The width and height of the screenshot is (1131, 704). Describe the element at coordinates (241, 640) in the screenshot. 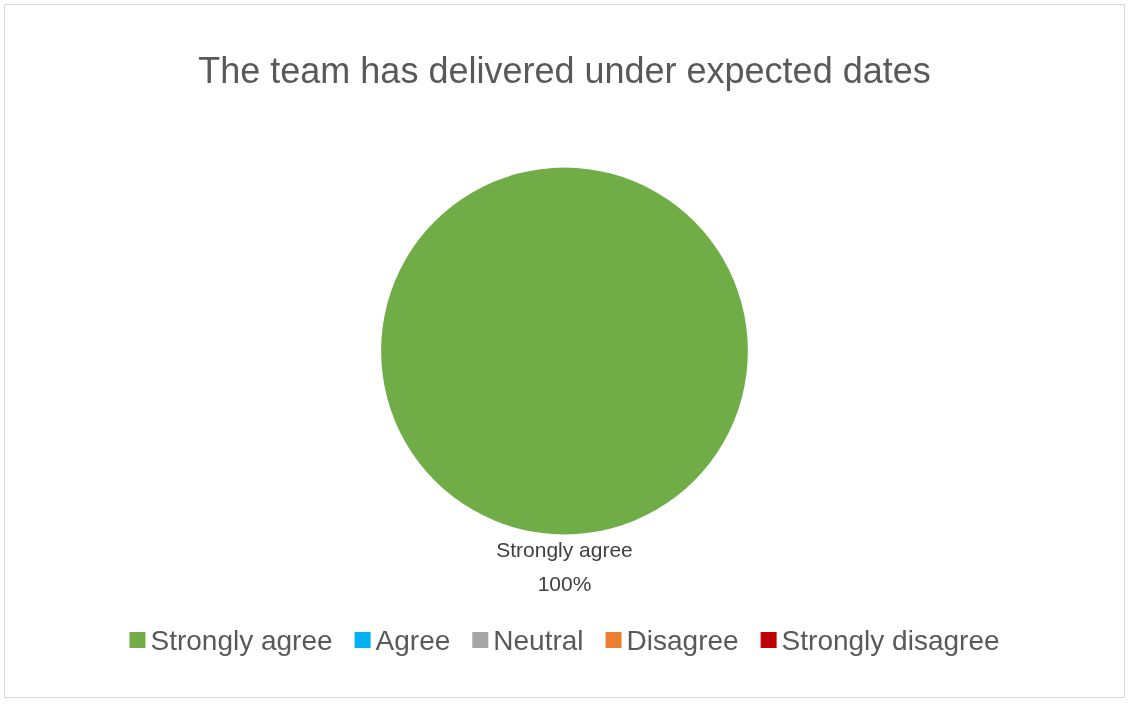

I see `legend-label: Strongly agree` at that location.